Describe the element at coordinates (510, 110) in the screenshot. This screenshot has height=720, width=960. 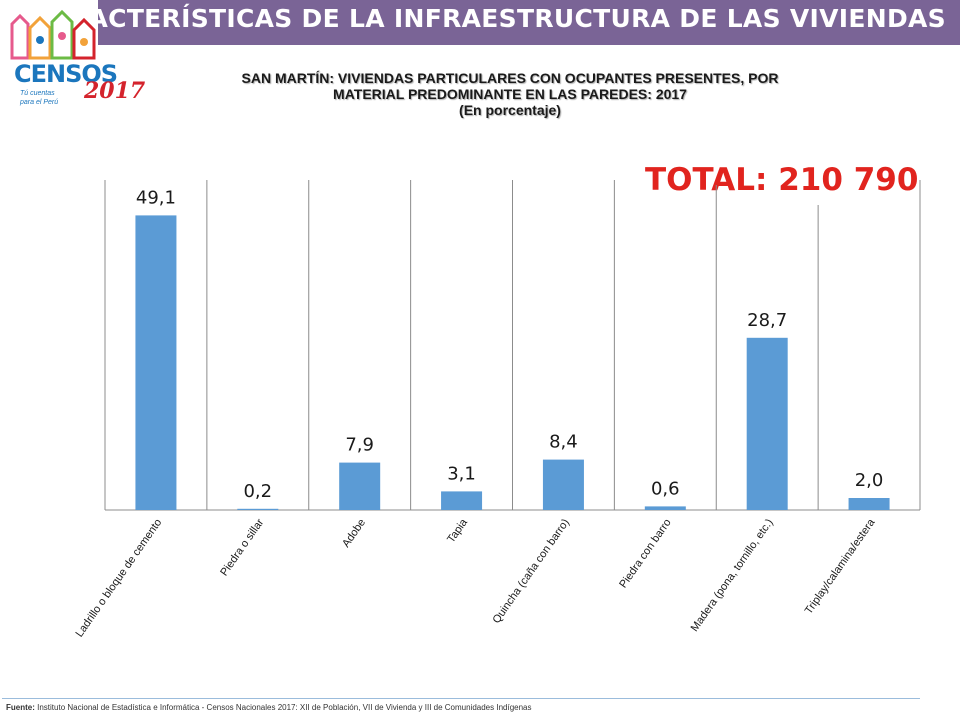
I see `chart-subtitle: (En porcentaje)` at that location.